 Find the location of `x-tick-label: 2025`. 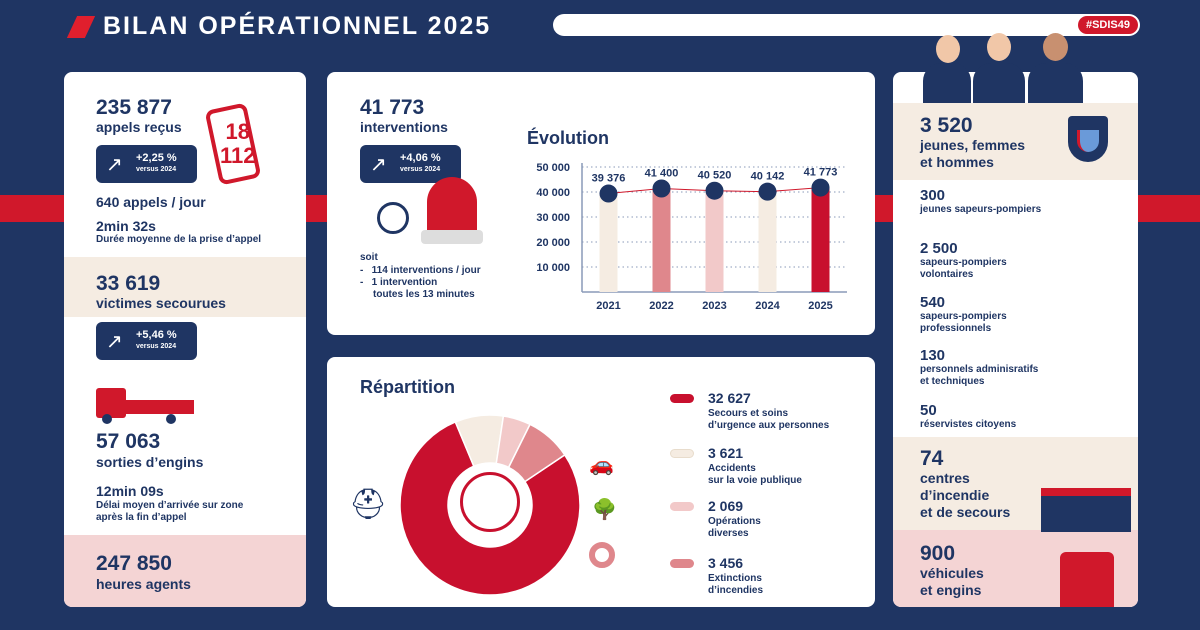

x-tick-label: 2025 is located at coordinates (820, 306).